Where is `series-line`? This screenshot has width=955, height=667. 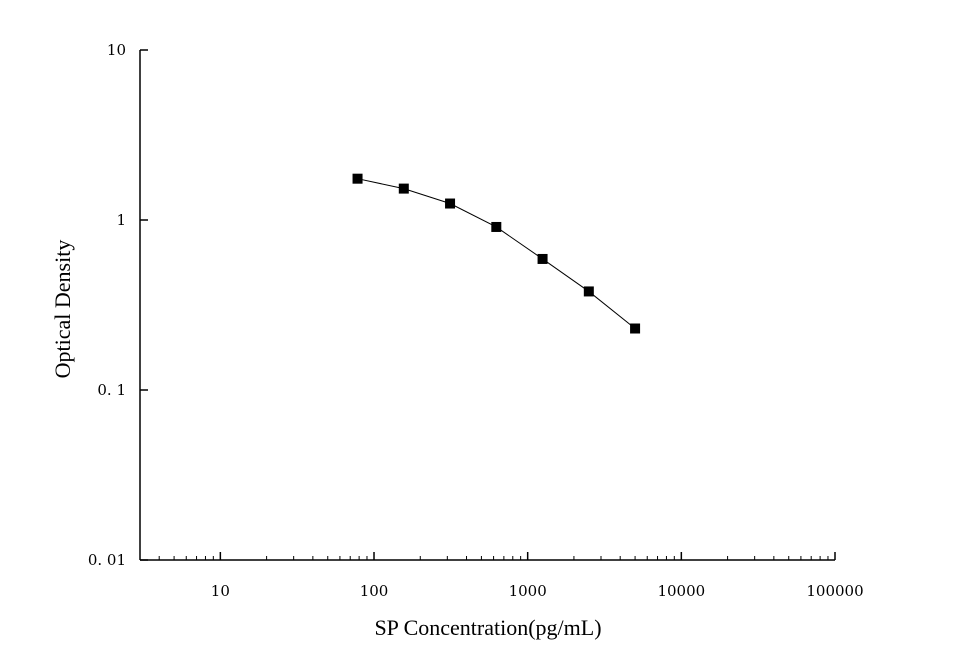
series-line is located at coordinates (496, 253).